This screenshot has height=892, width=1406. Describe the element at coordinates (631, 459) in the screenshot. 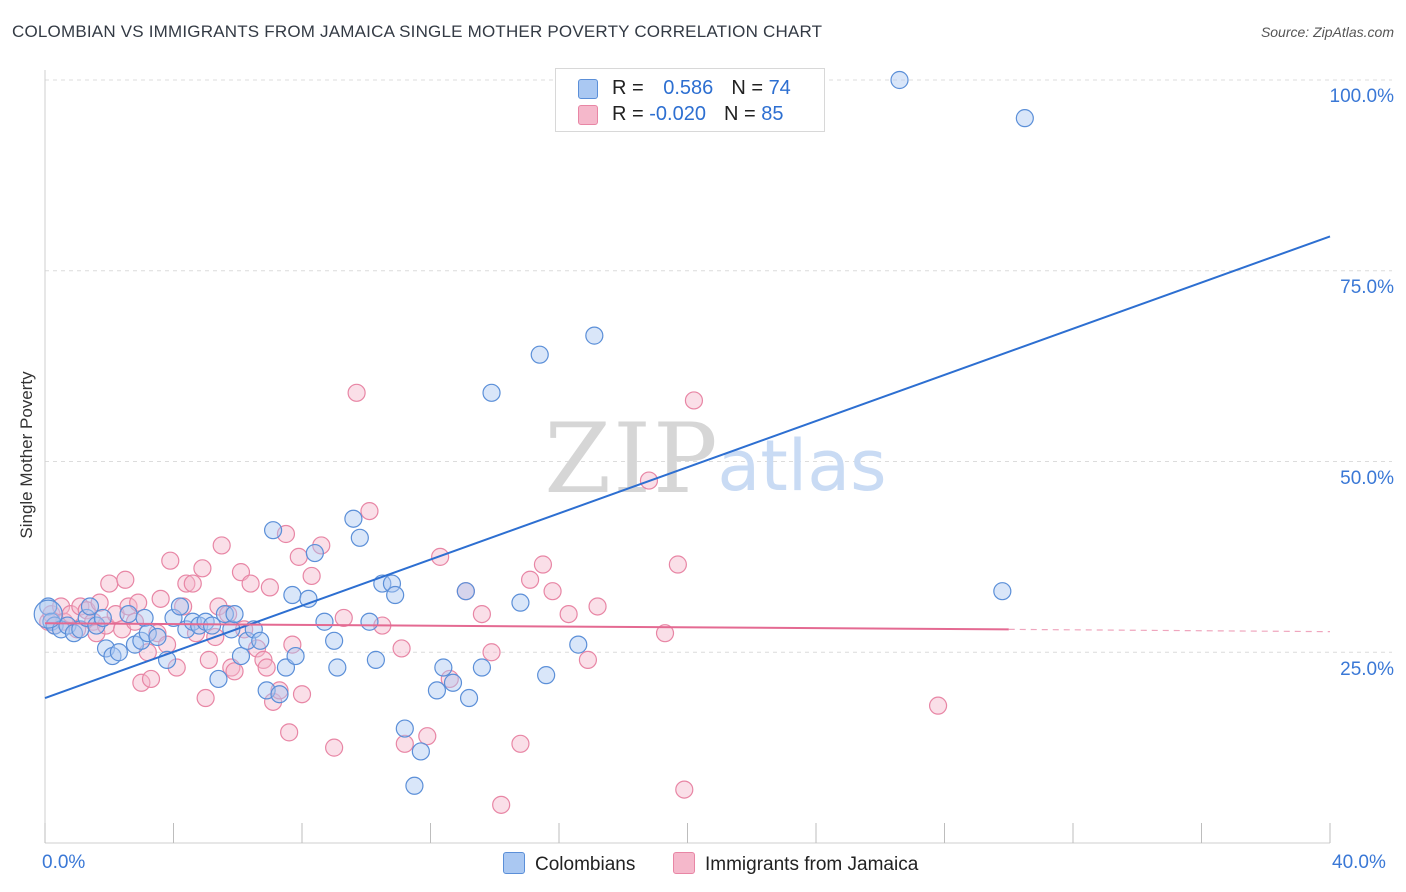

I see `watermark-zip: ZIP` at that location.